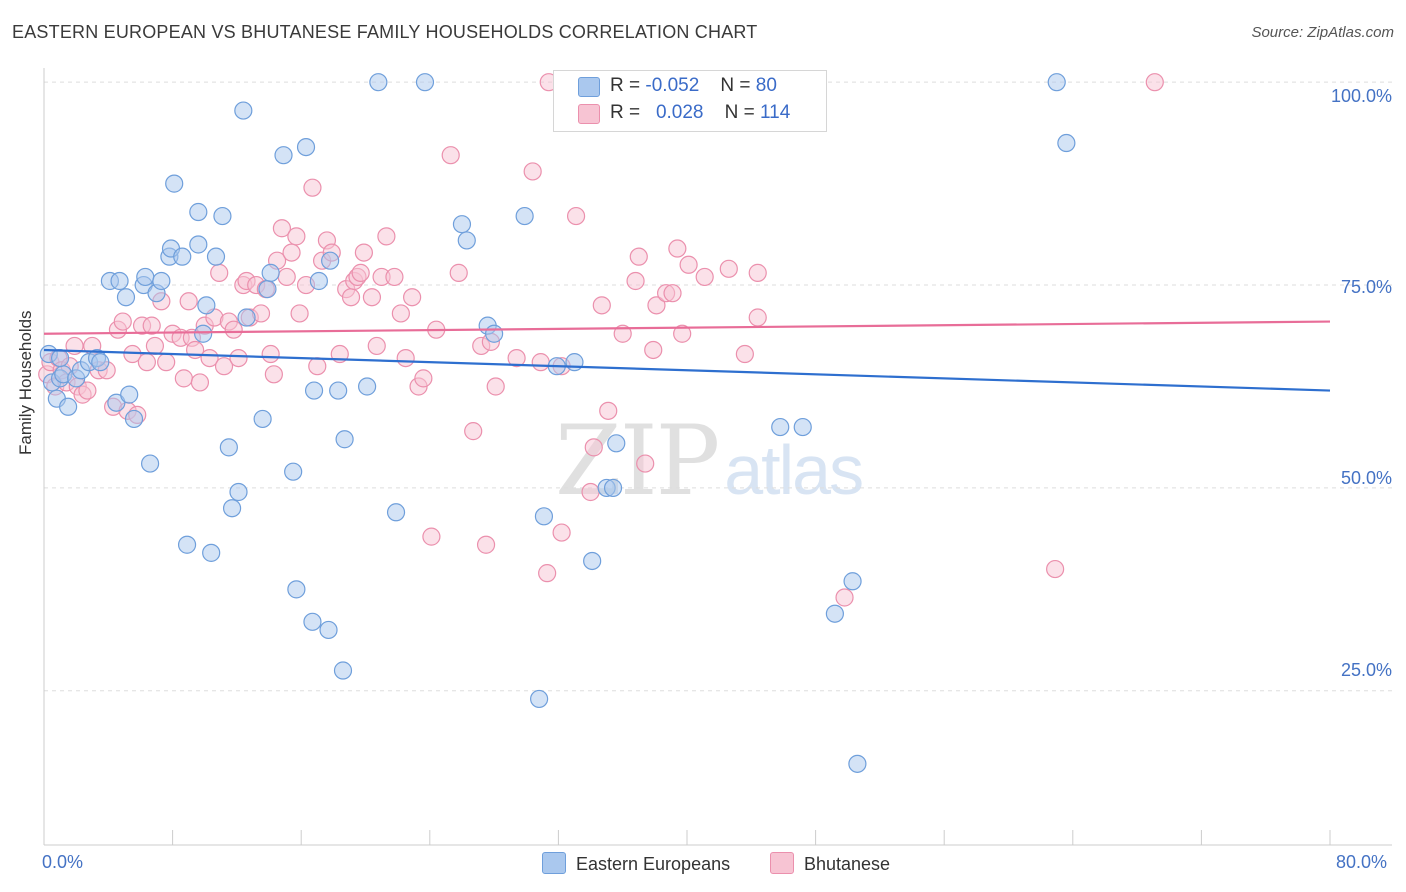 This screenshot has width=1406, height=892. What do you see at coordinates (847, 864) in the screenshot?
I see `legend-label: Bhutanese` at bounding box center [847, 864].